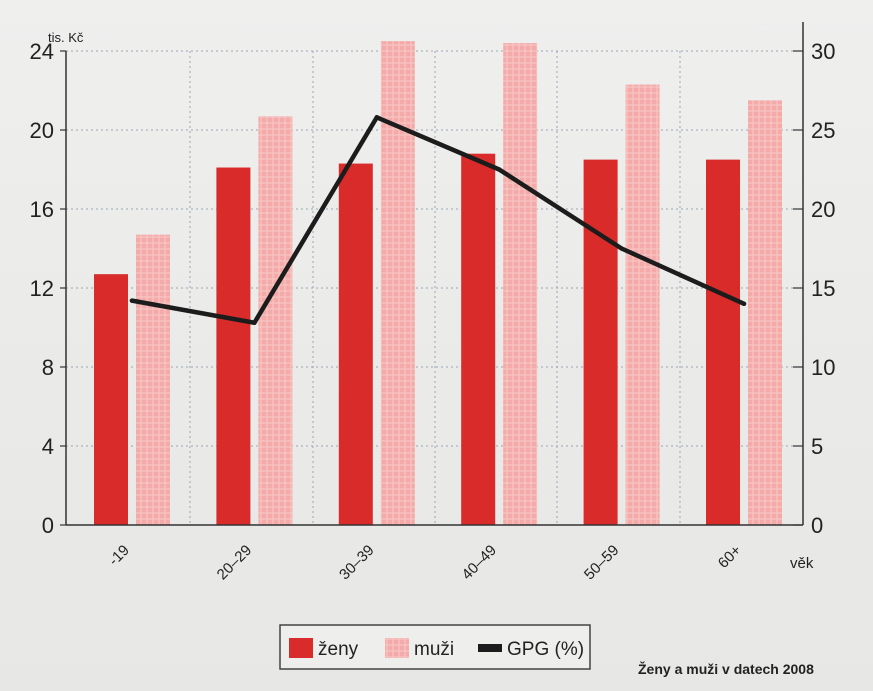 The width and height of the screenshot is (873, 691). What do you see at coordinates (823, 288) in the screenshot?
I see `y-right-tick-label: 15` at bounding box center [823, 288].